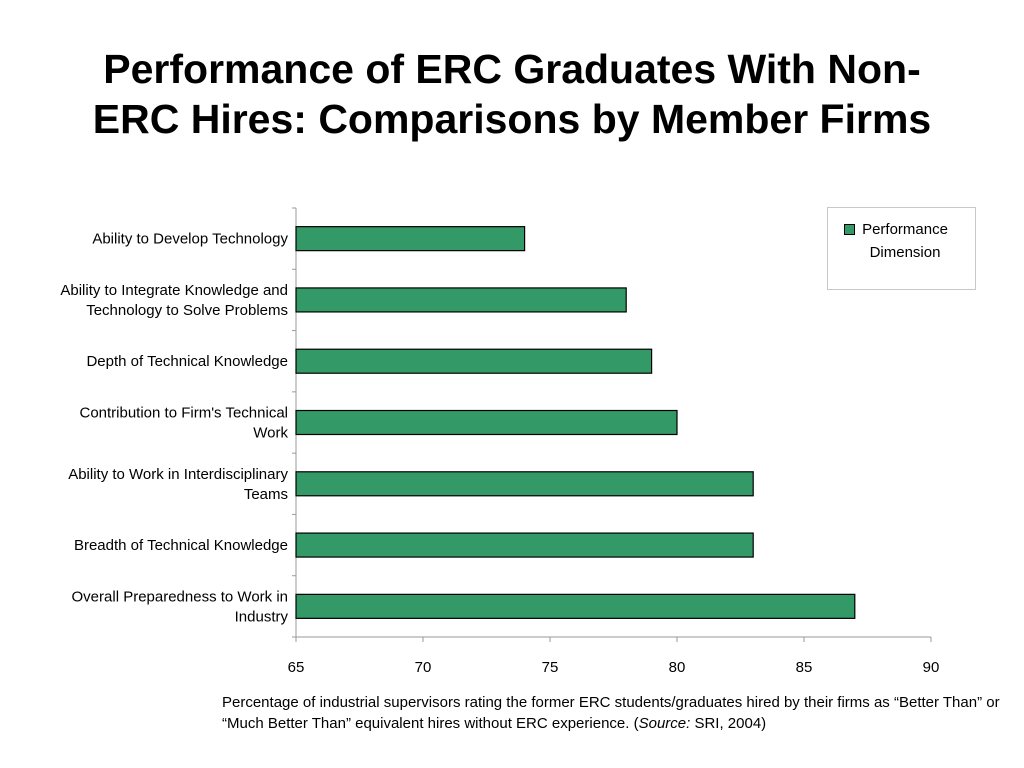  What do you see at coordinates (423, 667) in the screenshot?
I see `x-tick-label: 70` at bounding box center [423, 667].